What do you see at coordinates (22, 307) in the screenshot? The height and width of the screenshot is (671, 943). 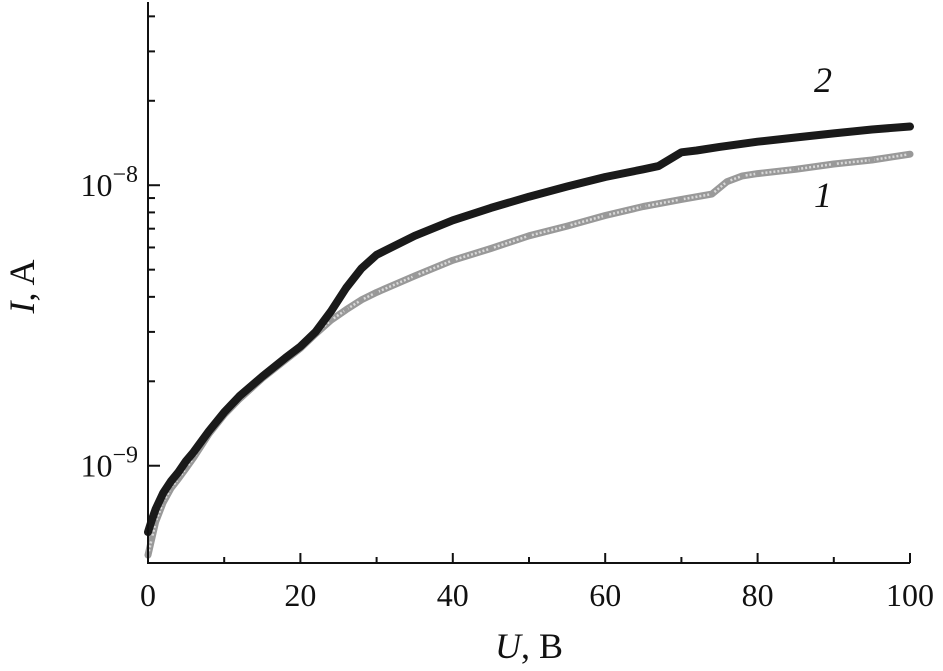 I see `y-axis-variable: I` at bounding box center [22, 307].